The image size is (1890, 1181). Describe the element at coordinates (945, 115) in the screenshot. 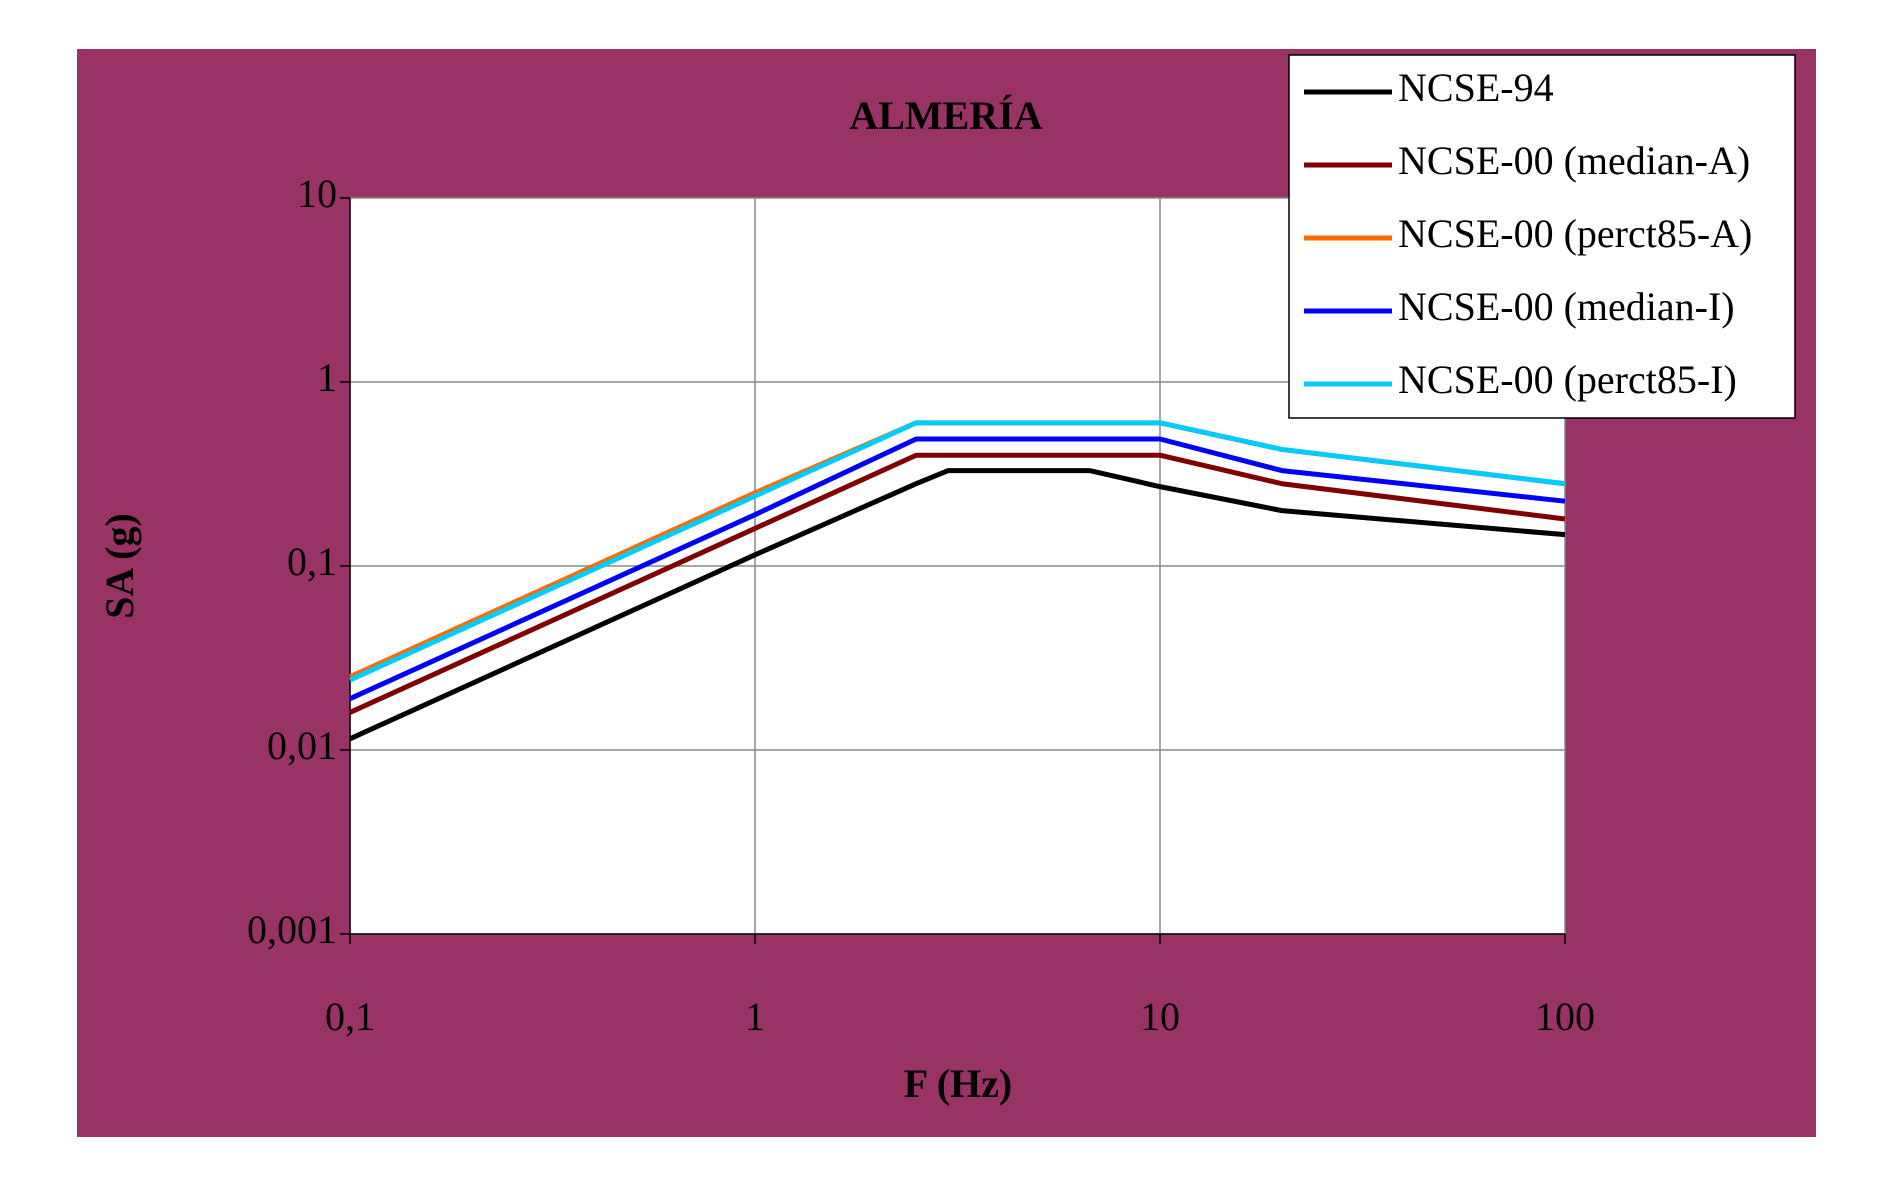

I see `chart-title: ALMERÍA` at that location.